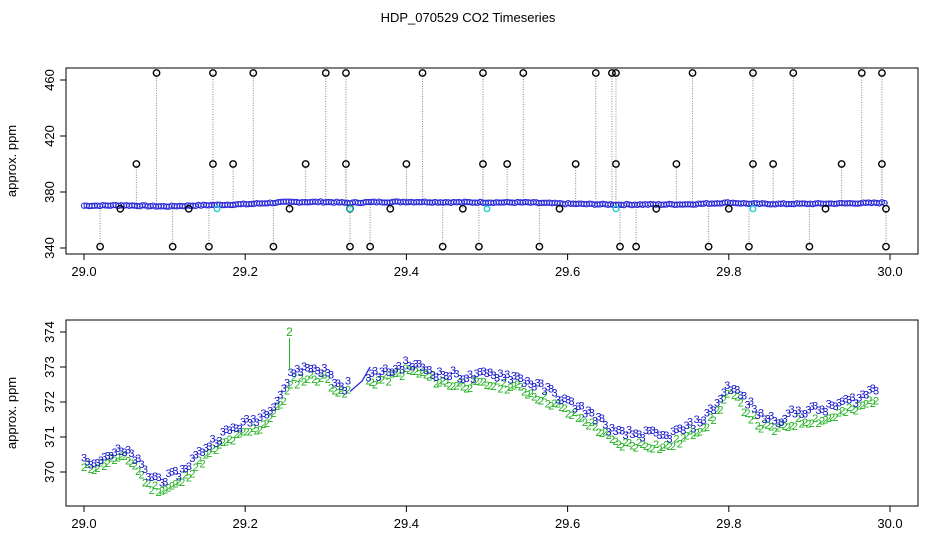 The image size is (936, 540). Describe the element at coordinates (213, 164) in the screenshot. I see `mid-outlier-point` at that location.